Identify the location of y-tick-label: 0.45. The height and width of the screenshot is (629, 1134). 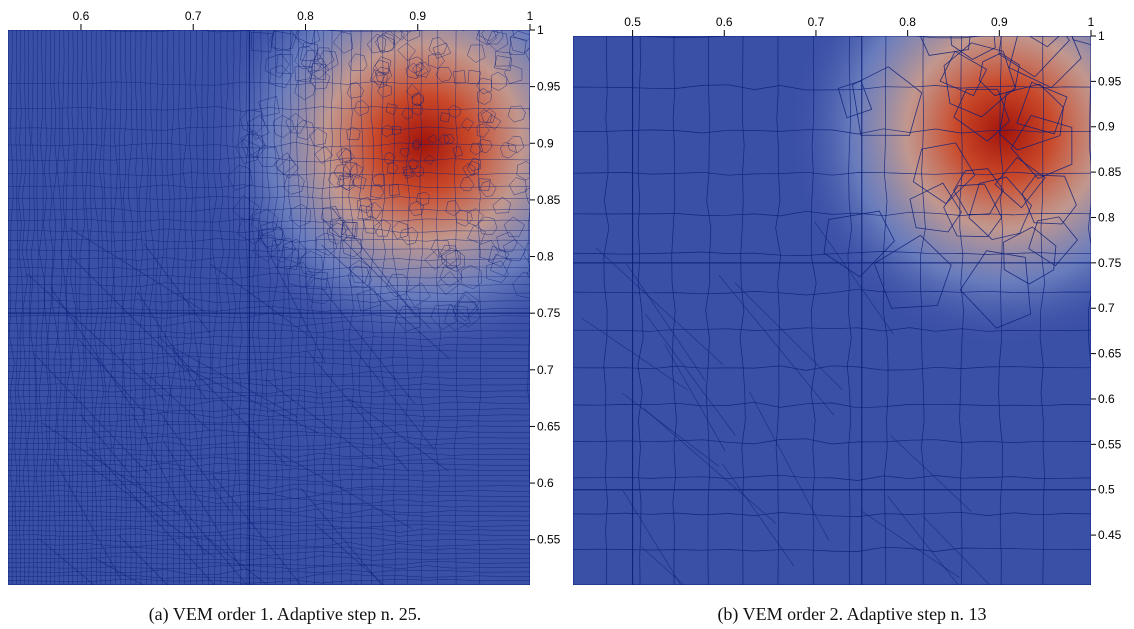
(1110, 535).